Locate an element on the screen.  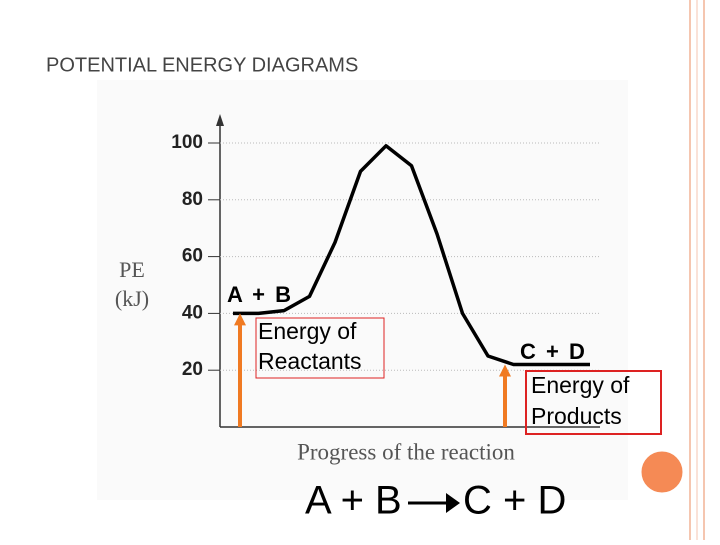
y-axis-label: PE is located at coordinates (132, 269).